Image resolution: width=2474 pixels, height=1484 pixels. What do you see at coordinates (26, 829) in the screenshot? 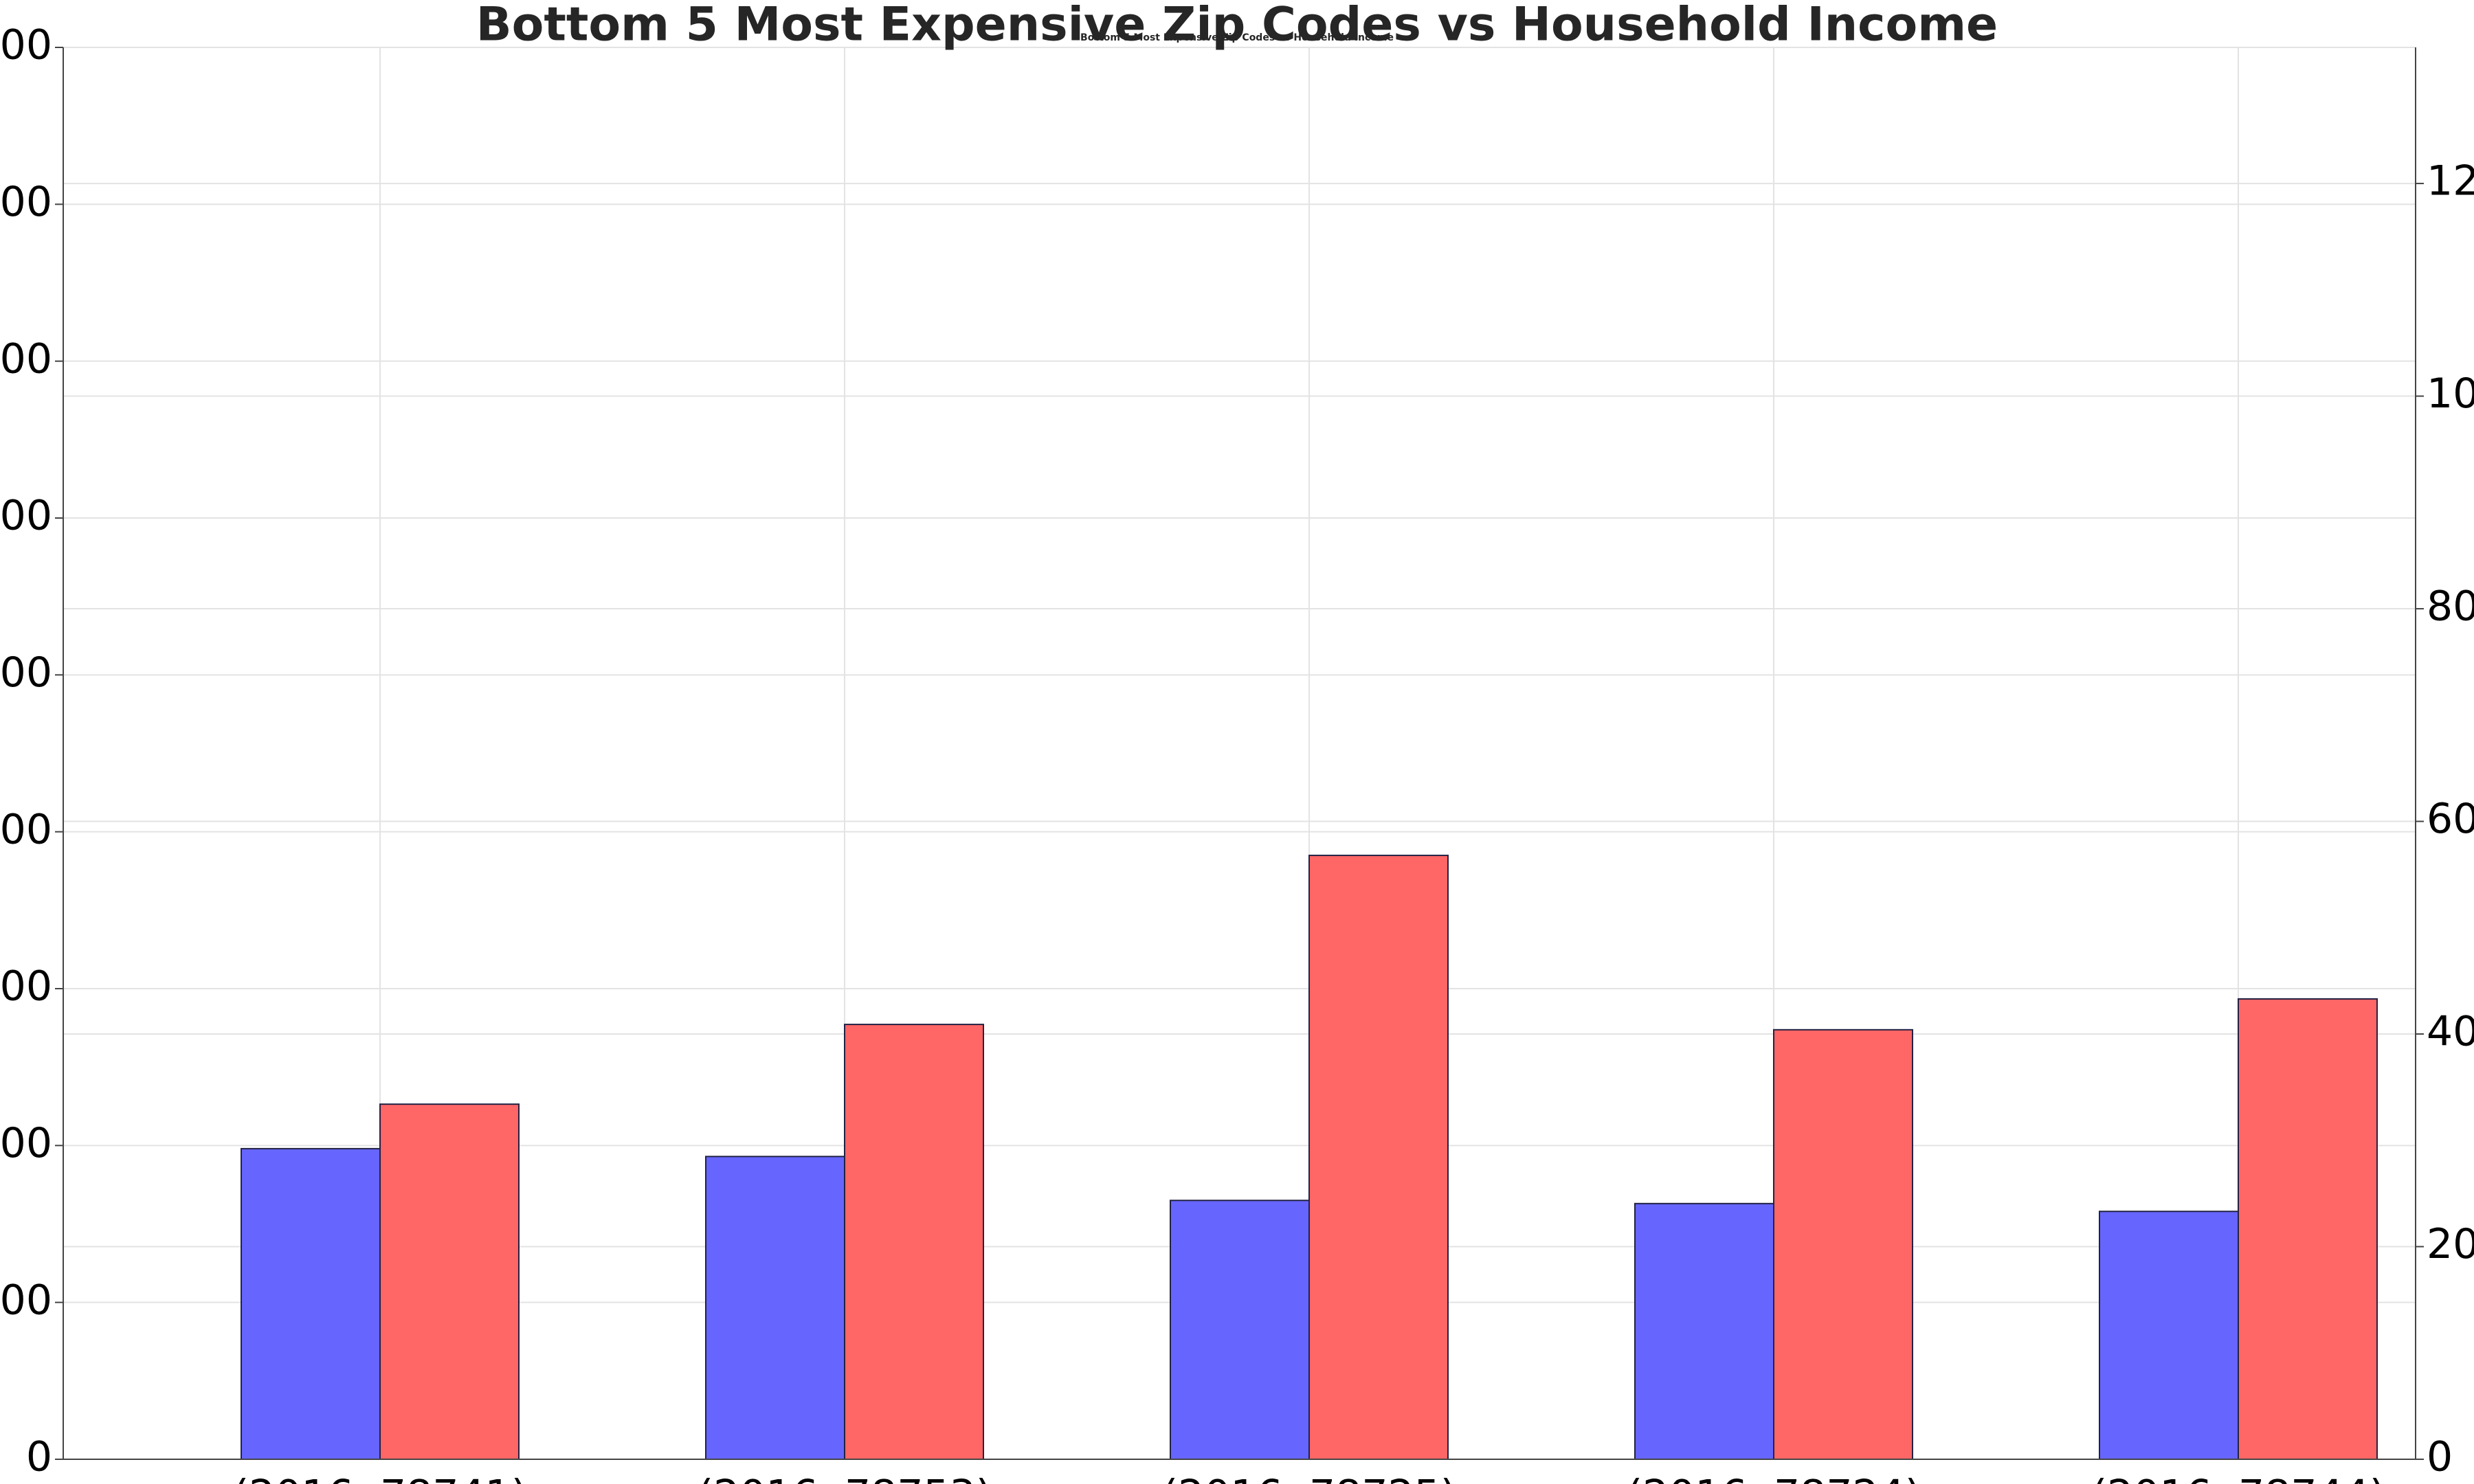
I see `y-tick-label: 400000` at bounding box center [26, 829].